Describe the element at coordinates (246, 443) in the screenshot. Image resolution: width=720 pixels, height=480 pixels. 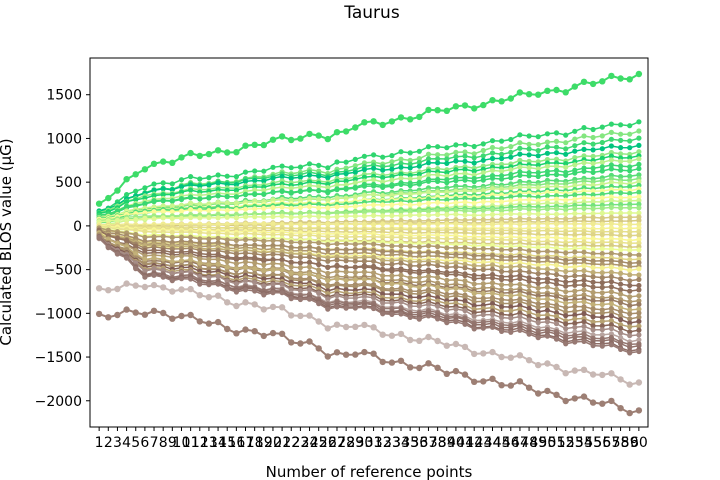
I see `x-tick-label: 17` at that location.